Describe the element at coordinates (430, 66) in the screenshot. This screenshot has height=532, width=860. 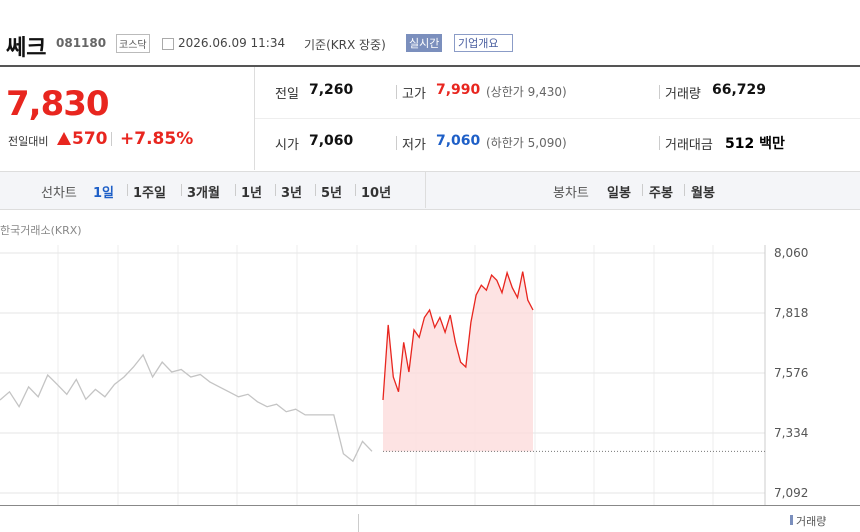
I see `top-border` at that location.